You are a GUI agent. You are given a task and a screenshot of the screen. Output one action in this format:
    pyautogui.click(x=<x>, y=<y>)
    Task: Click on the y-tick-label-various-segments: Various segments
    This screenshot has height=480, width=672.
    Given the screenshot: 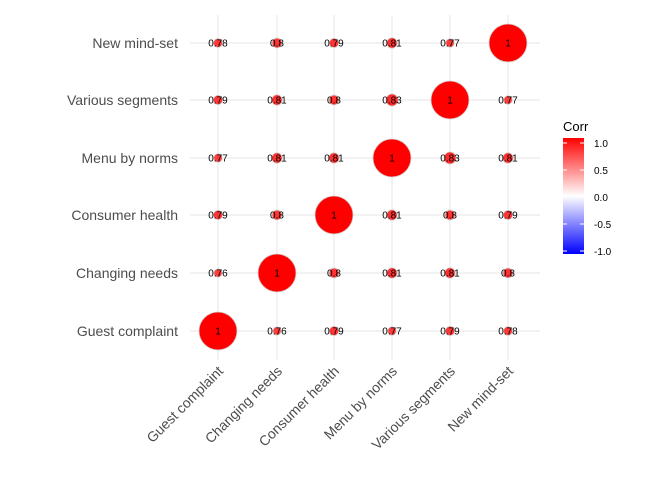 What is the action you would take?
    pyautogui.click(x=122, y=100)
    